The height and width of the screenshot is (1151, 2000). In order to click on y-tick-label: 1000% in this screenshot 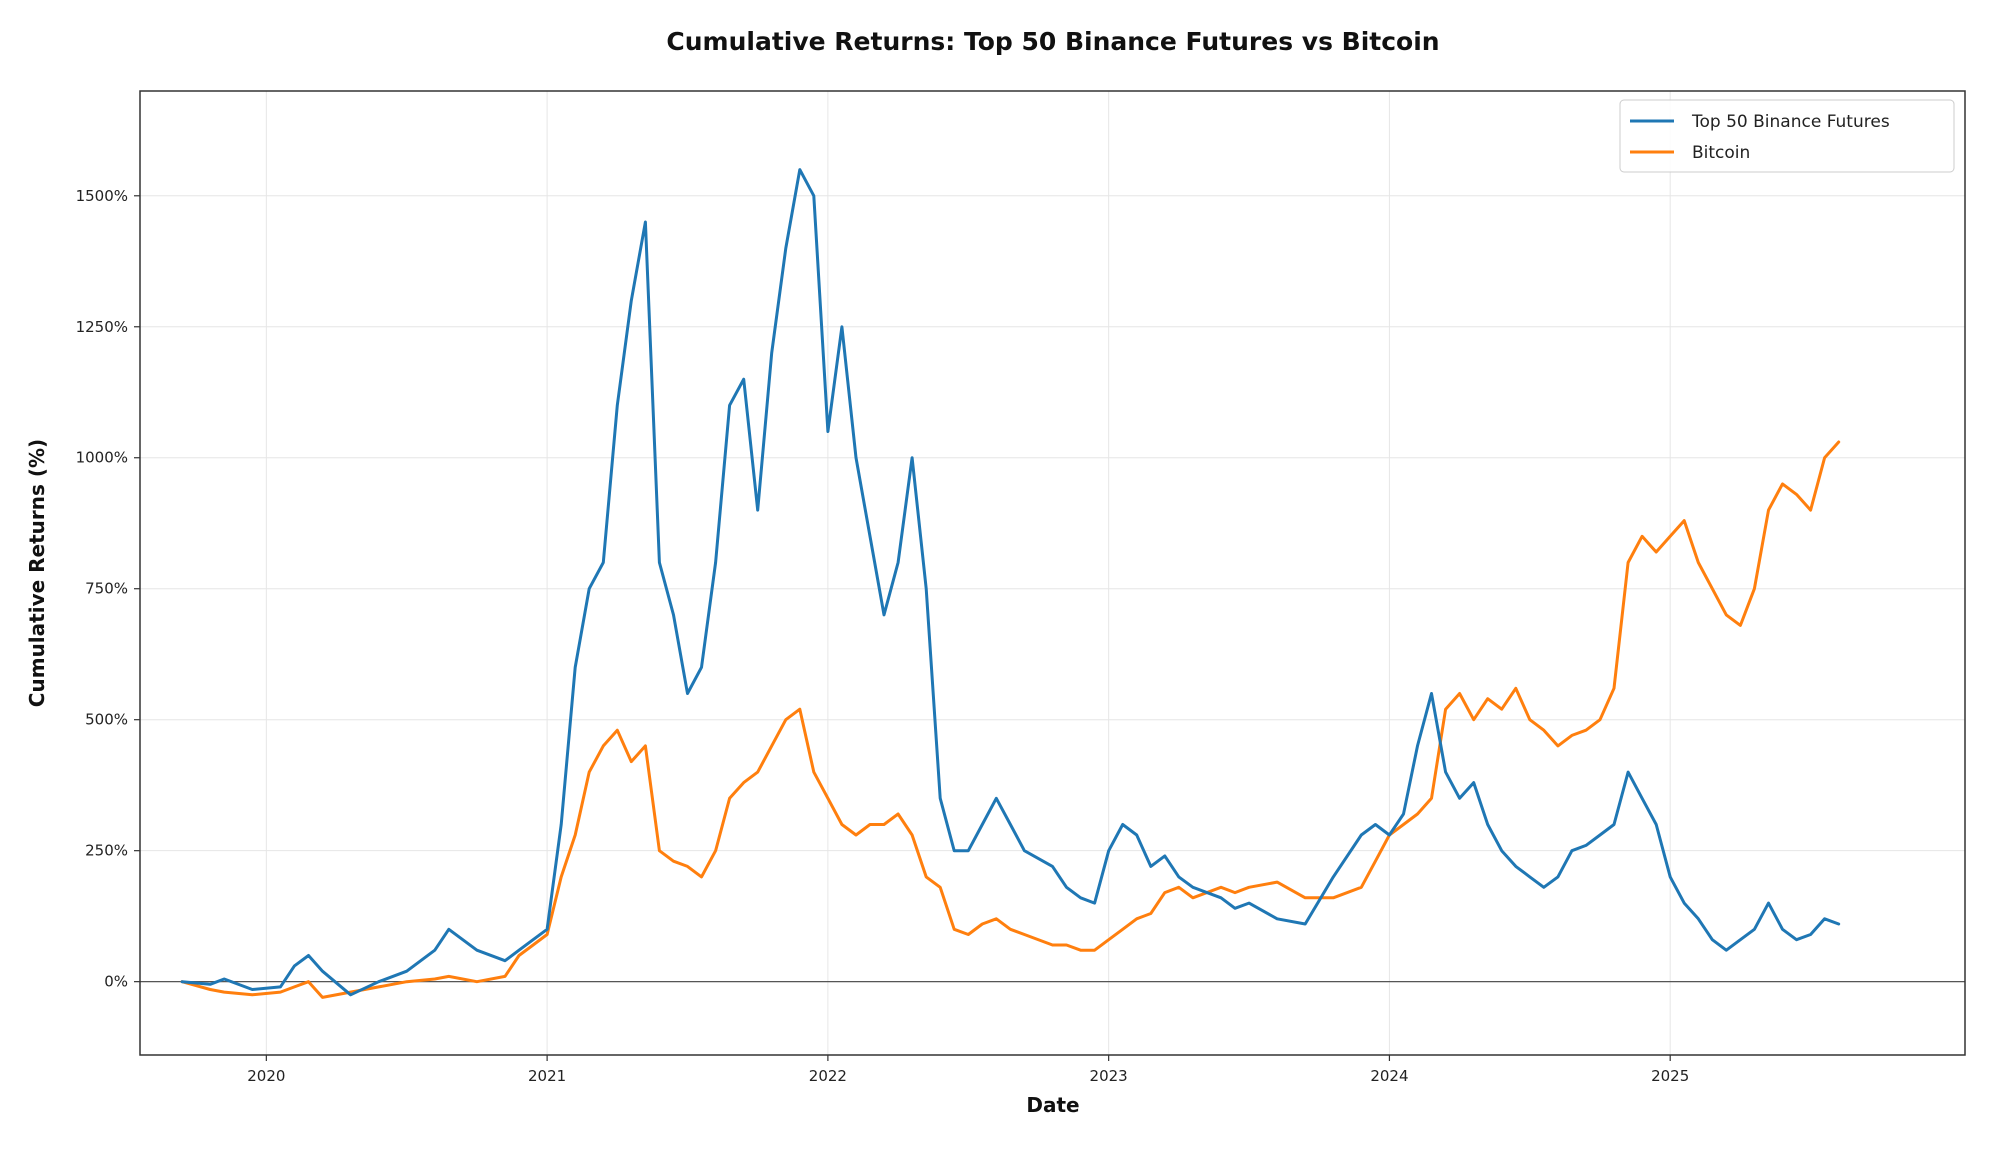, I will do `click(102, 458)`.